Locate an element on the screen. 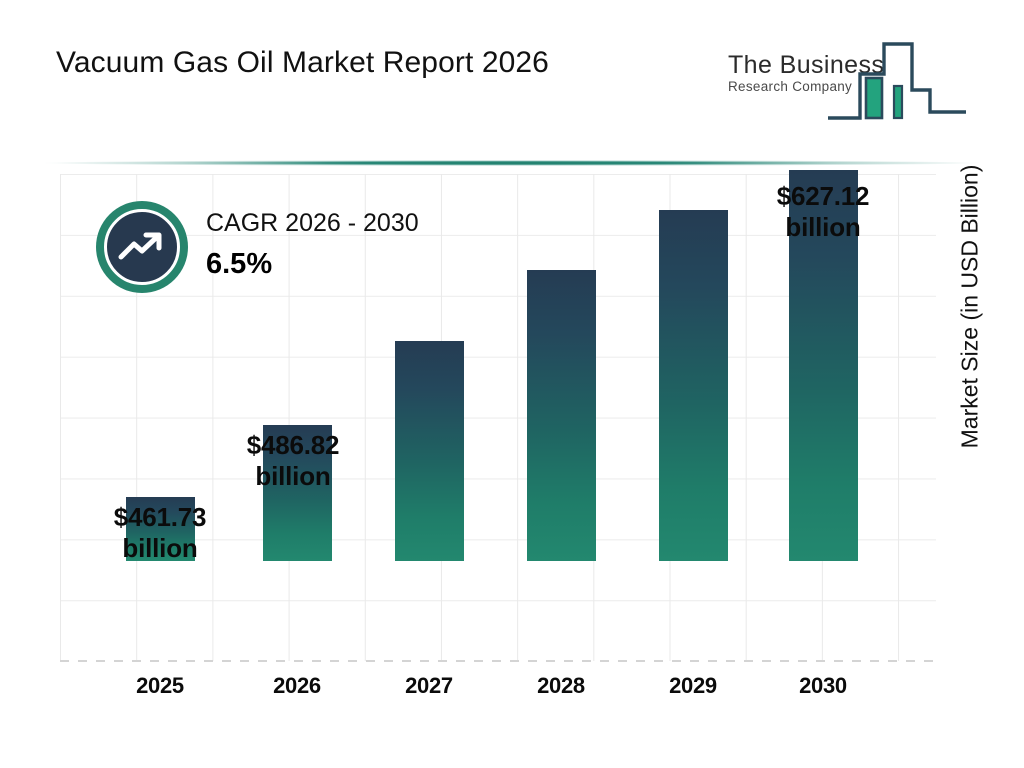 This screenshot has height=768, width=1024. x-axis-labels: 2025 2026 2027 2028 2029 2030 is located at coordinates (512, 693).